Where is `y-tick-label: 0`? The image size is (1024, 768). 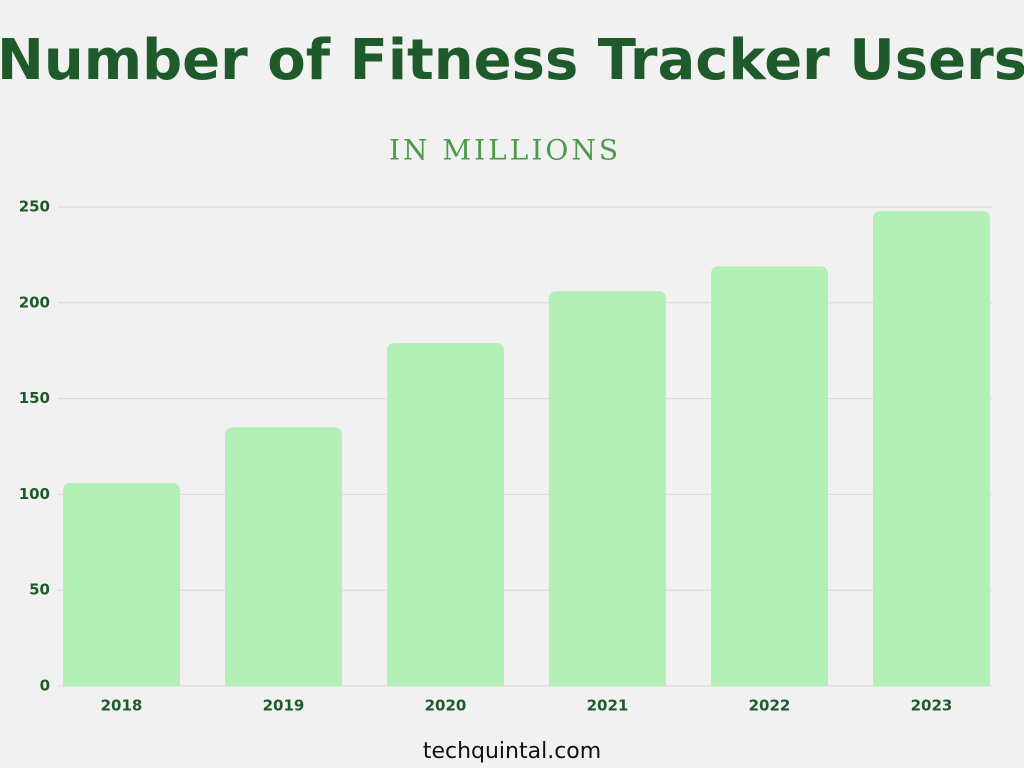
y-tick-label: 0 is located at coordinates (45, 686).